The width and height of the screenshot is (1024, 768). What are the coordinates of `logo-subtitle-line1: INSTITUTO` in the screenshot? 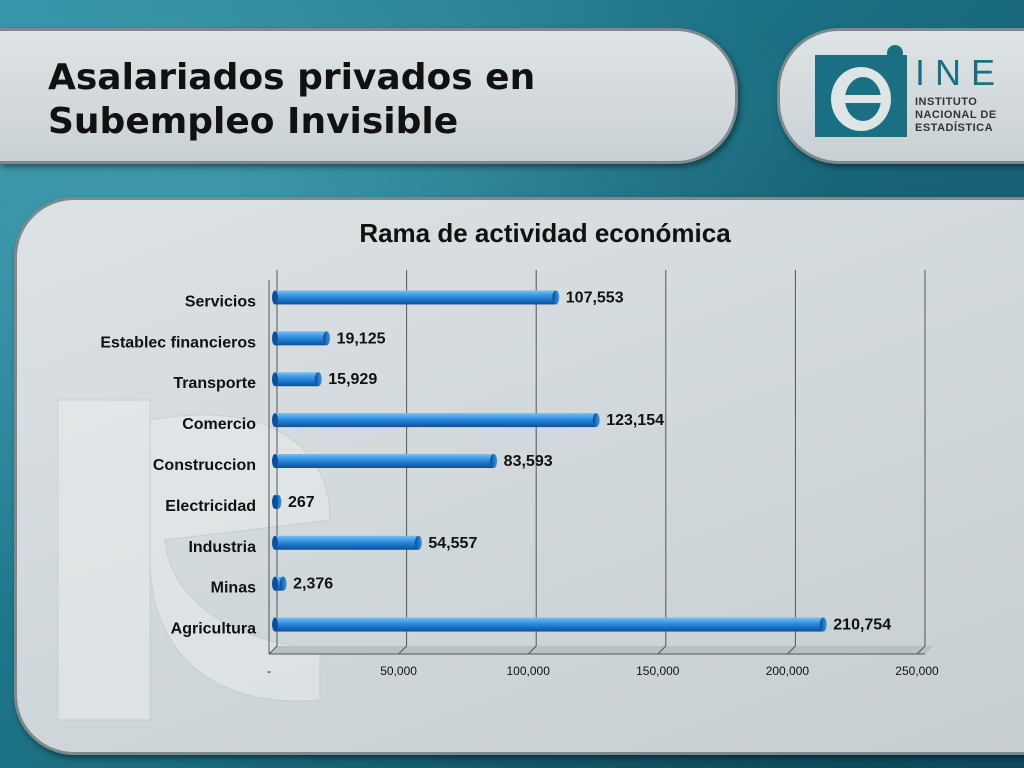 It's located at (946, 102).